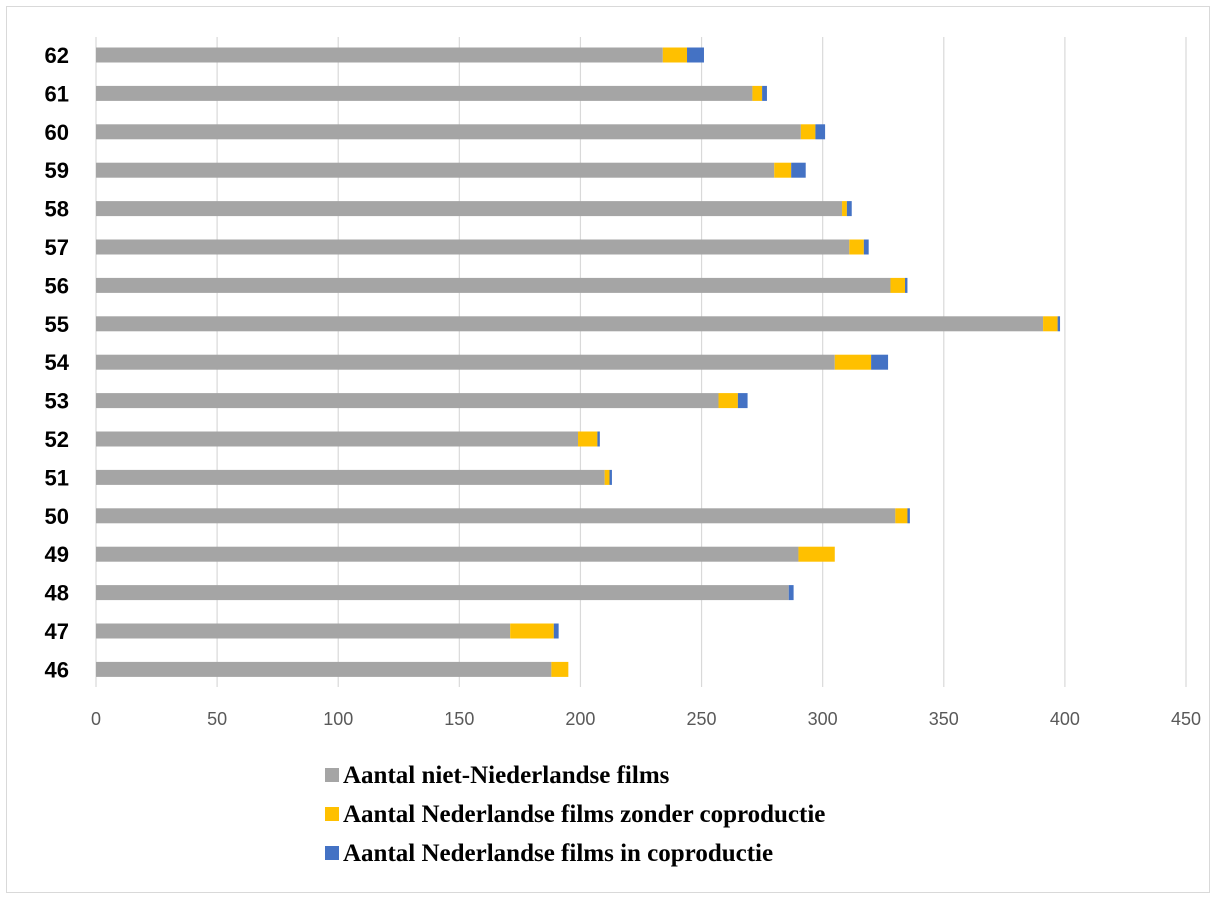 The image size is (1217, 899). I want to click on x-tick-label: 300, so click(823, 719).